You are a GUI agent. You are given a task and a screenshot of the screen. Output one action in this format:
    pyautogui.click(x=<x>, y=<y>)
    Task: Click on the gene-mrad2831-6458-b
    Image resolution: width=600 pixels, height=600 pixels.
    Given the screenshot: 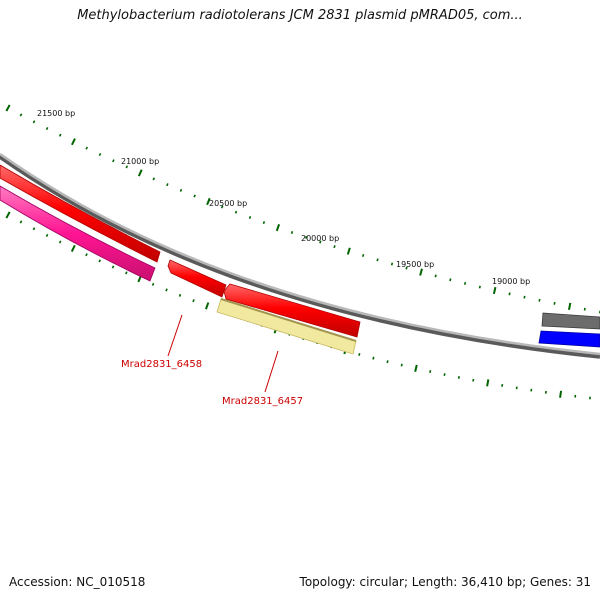 What is the action you would take?
    pyautogui.click(x=292, y=310)
    